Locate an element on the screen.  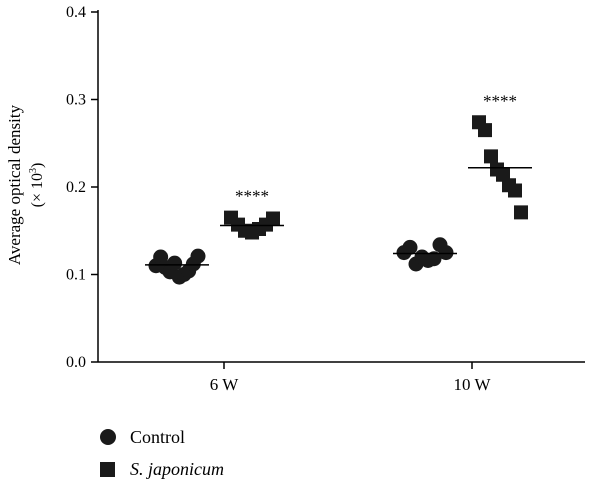
circle-marker-icon is located at coordinates (108, 437).